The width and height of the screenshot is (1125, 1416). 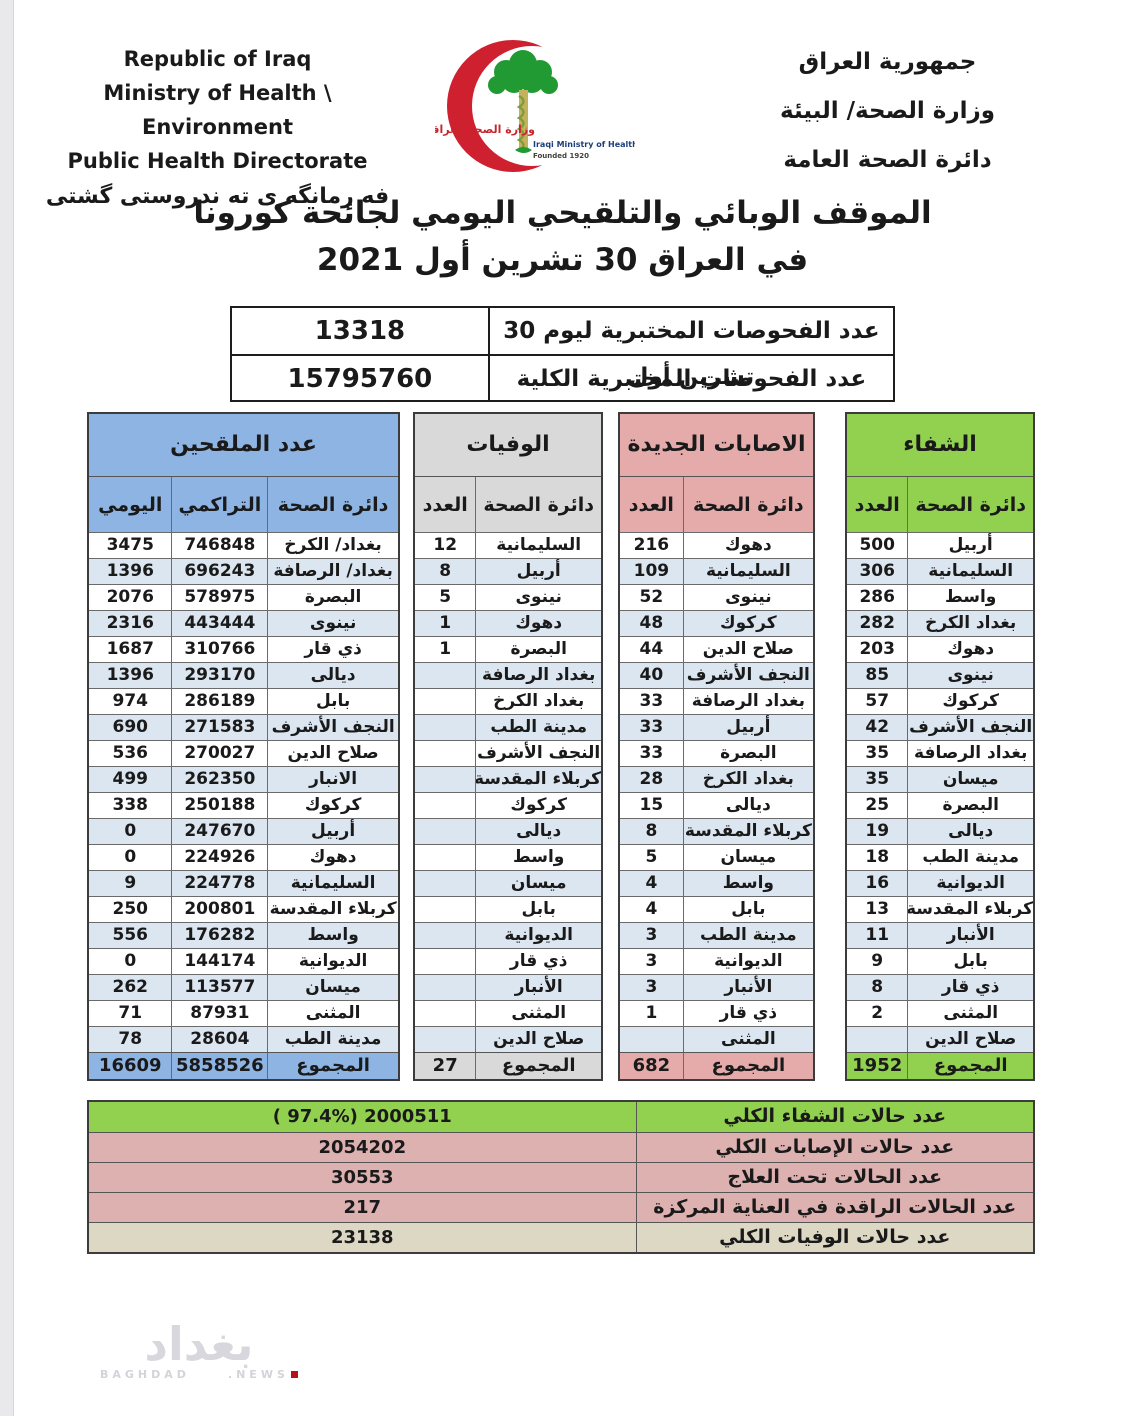 I want to click on cell-directorate: بغداد الرصافة, so click(x=748, y=701).